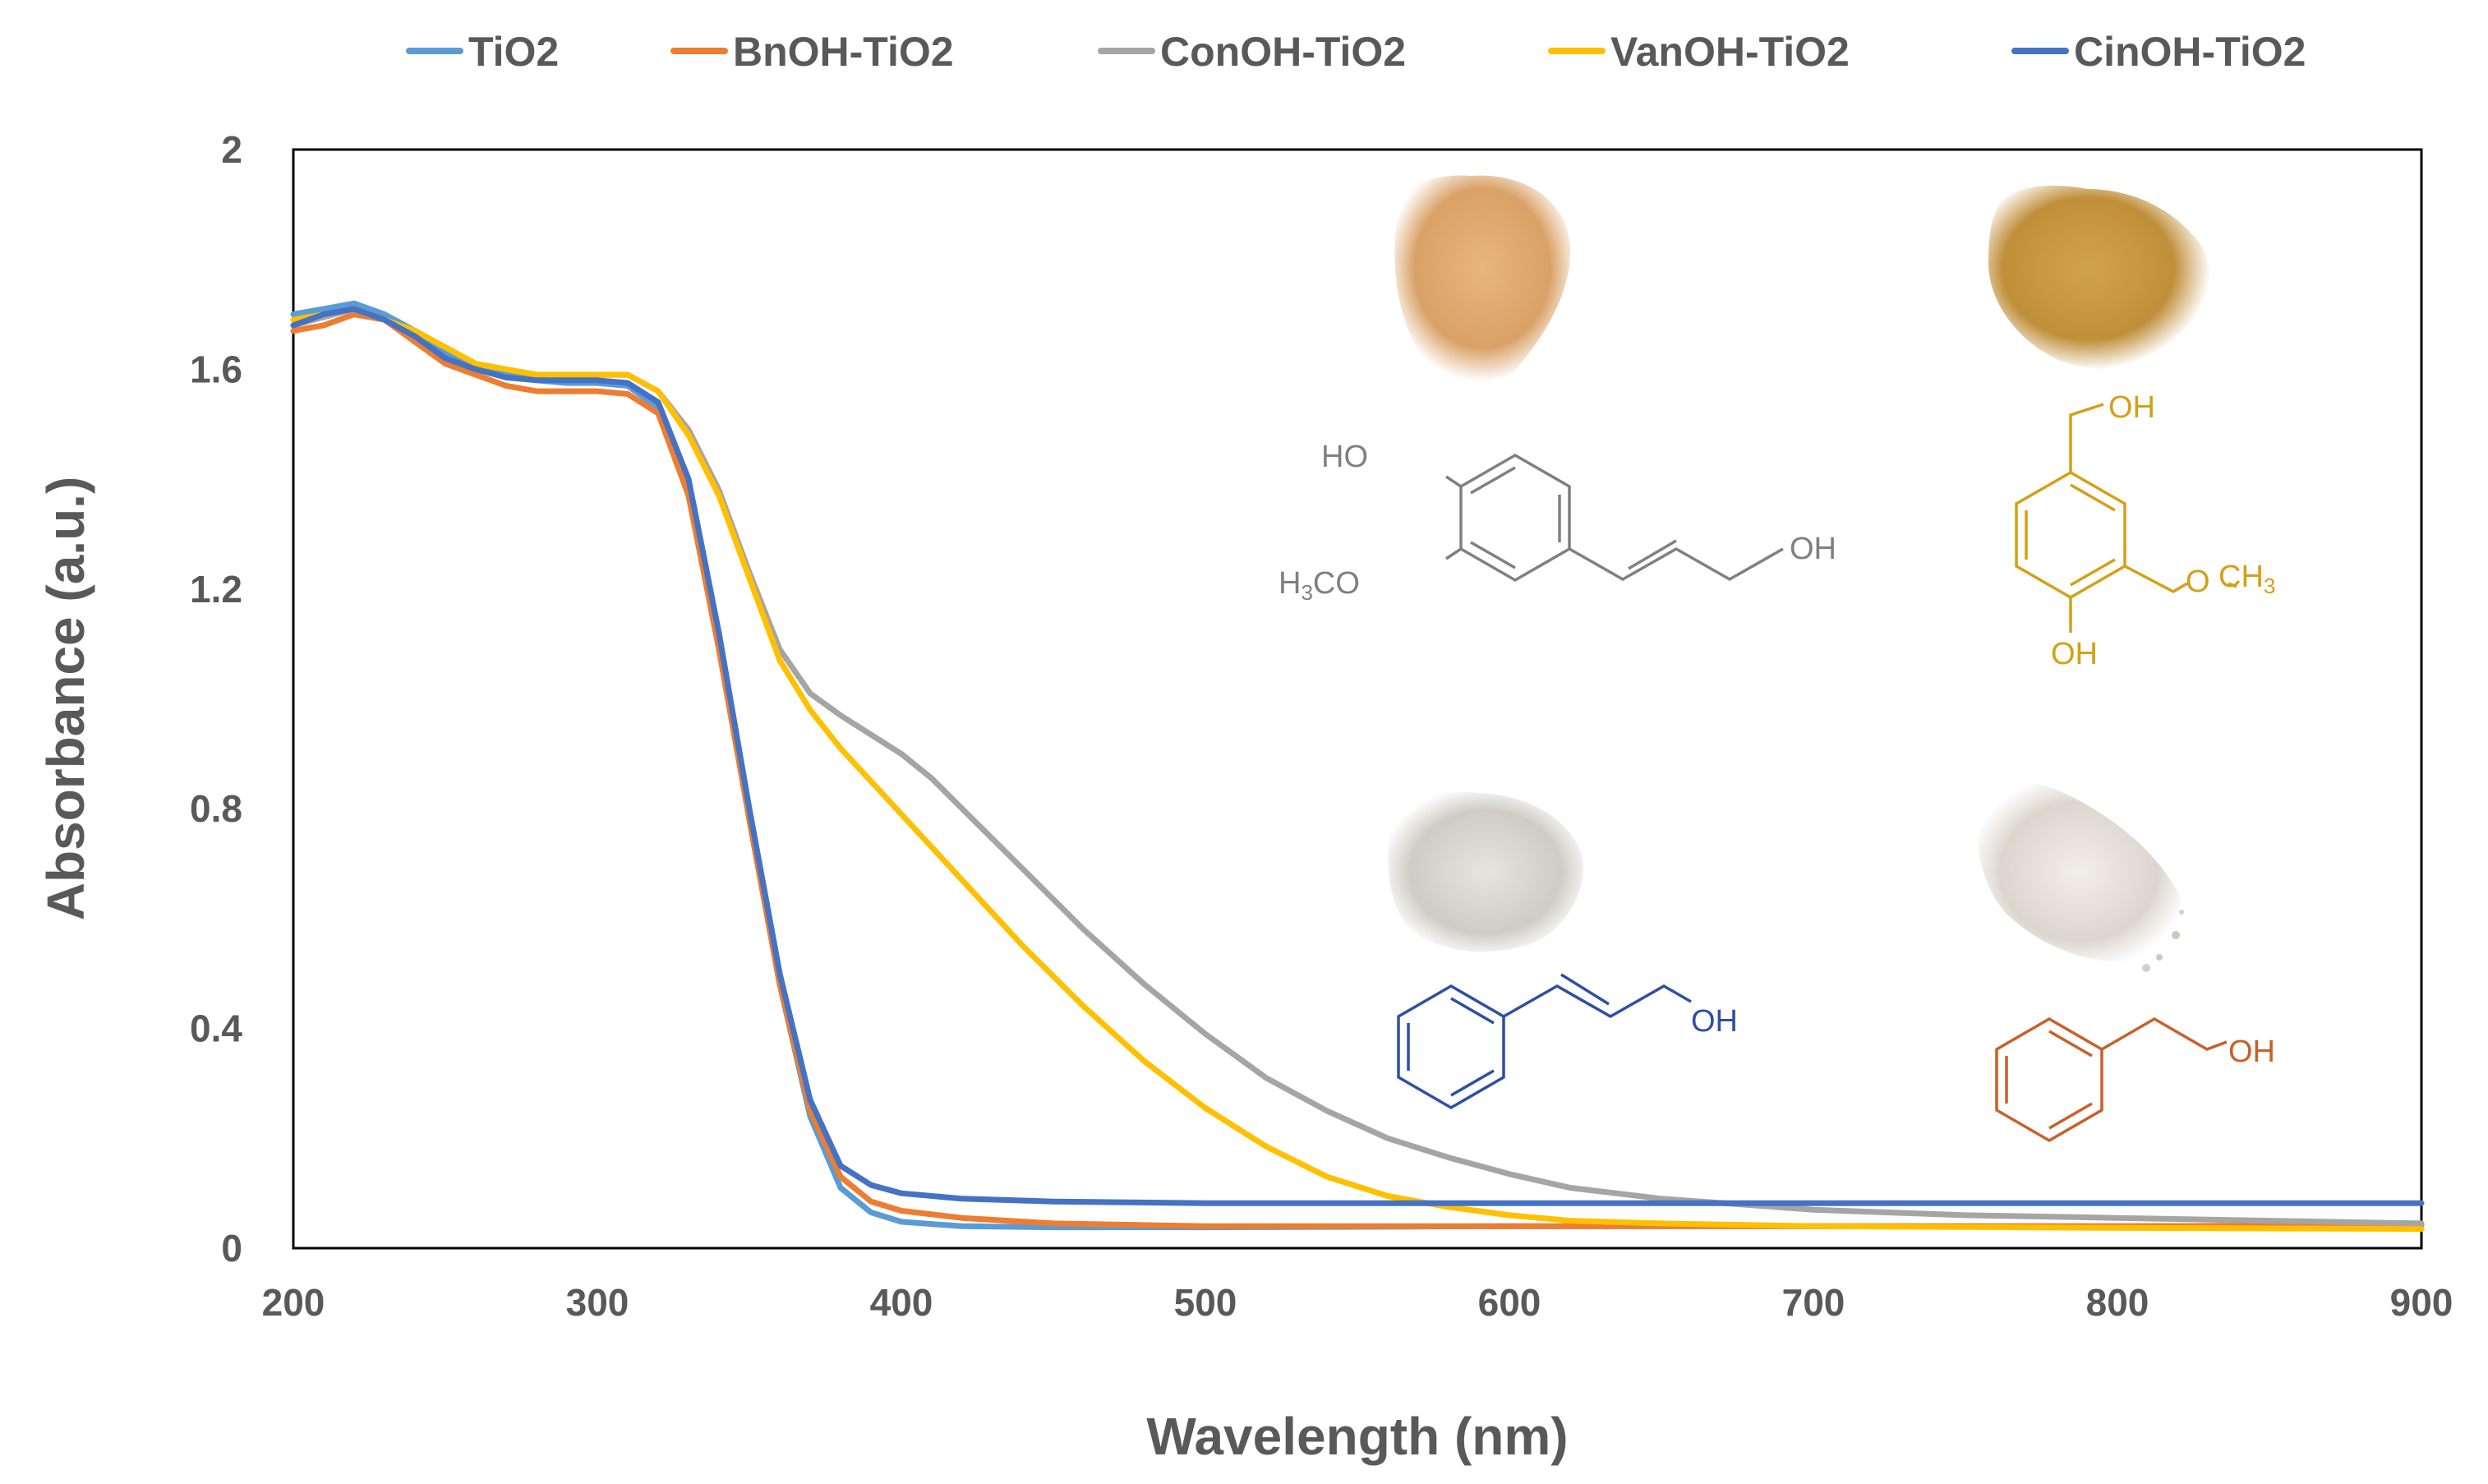 The height and width of the screenshot is (1484, 2488). What do you see at coordinates (65, 699) in the screenshot?
I see `y-axis-title: Absorbance (a.u.)` at bounding box center [65, 699].